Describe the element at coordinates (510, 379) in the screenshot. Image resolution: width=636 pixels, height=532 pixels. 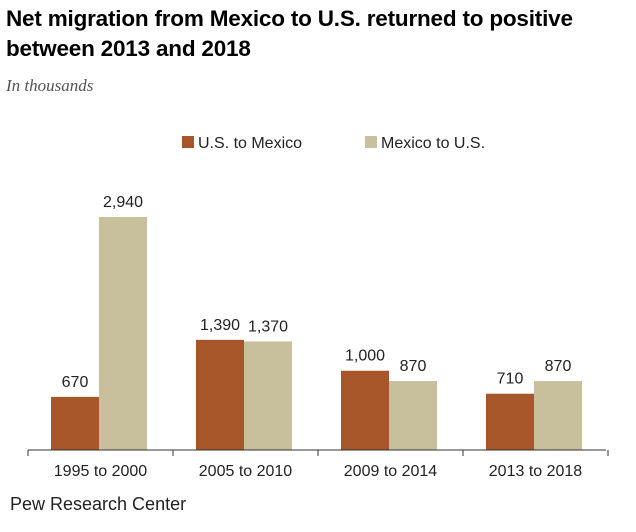
I see `value-label-us-to-mexico: 710` at that location.